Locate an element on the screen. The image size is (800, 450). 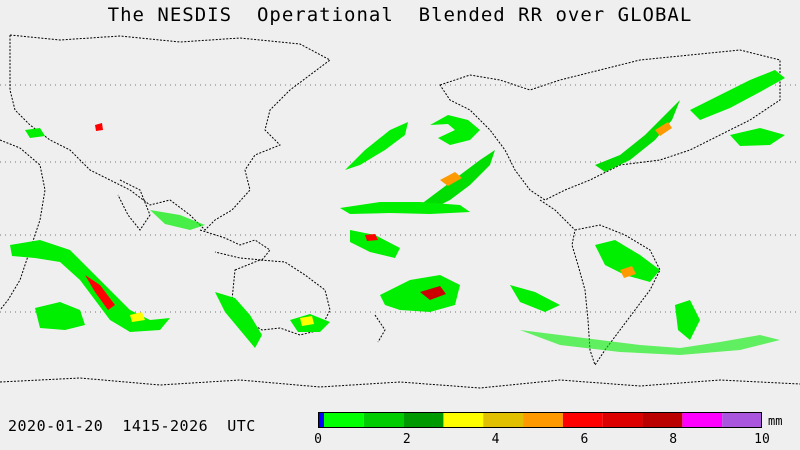
colorbar is located at coordinates (540, 420).